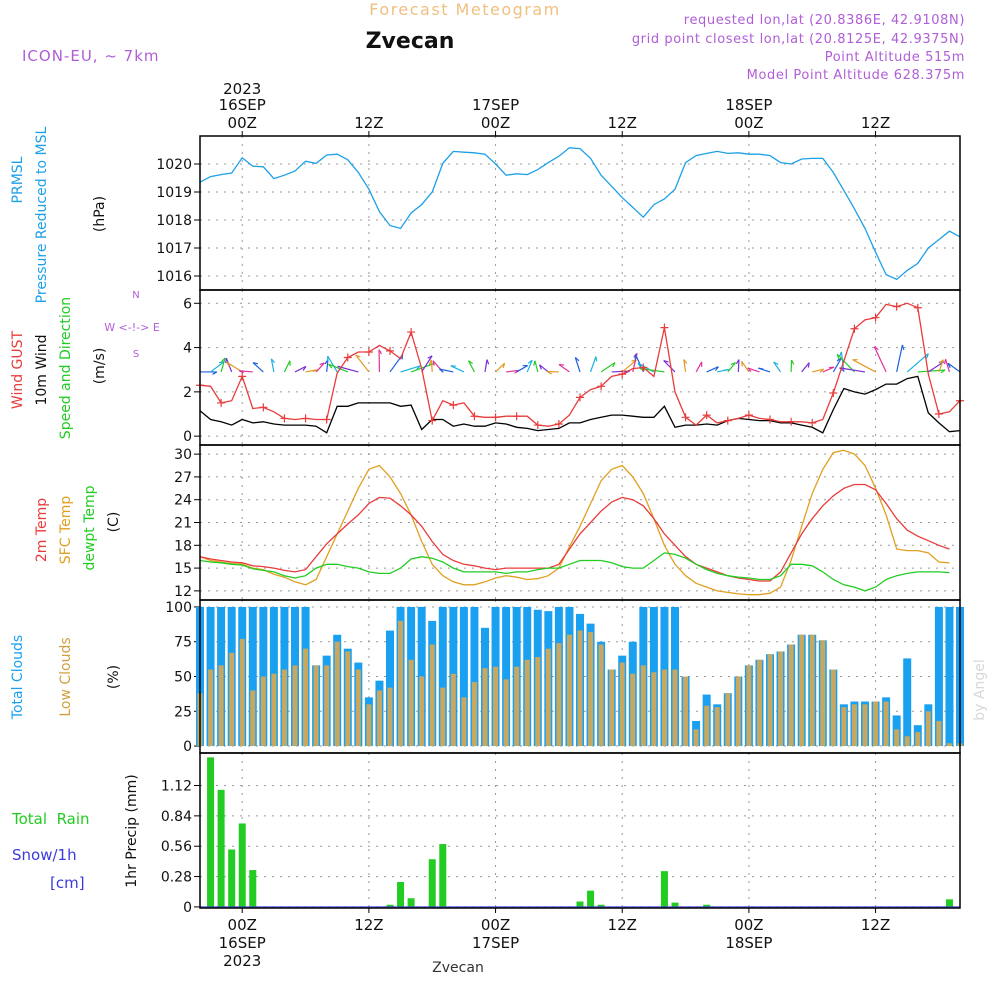 The height and width of the screenshot is (1004, 1000). Describe the element at coordinates (183, 712) in the screenshot. I see `clouds-ytick-label: 25` at that location.